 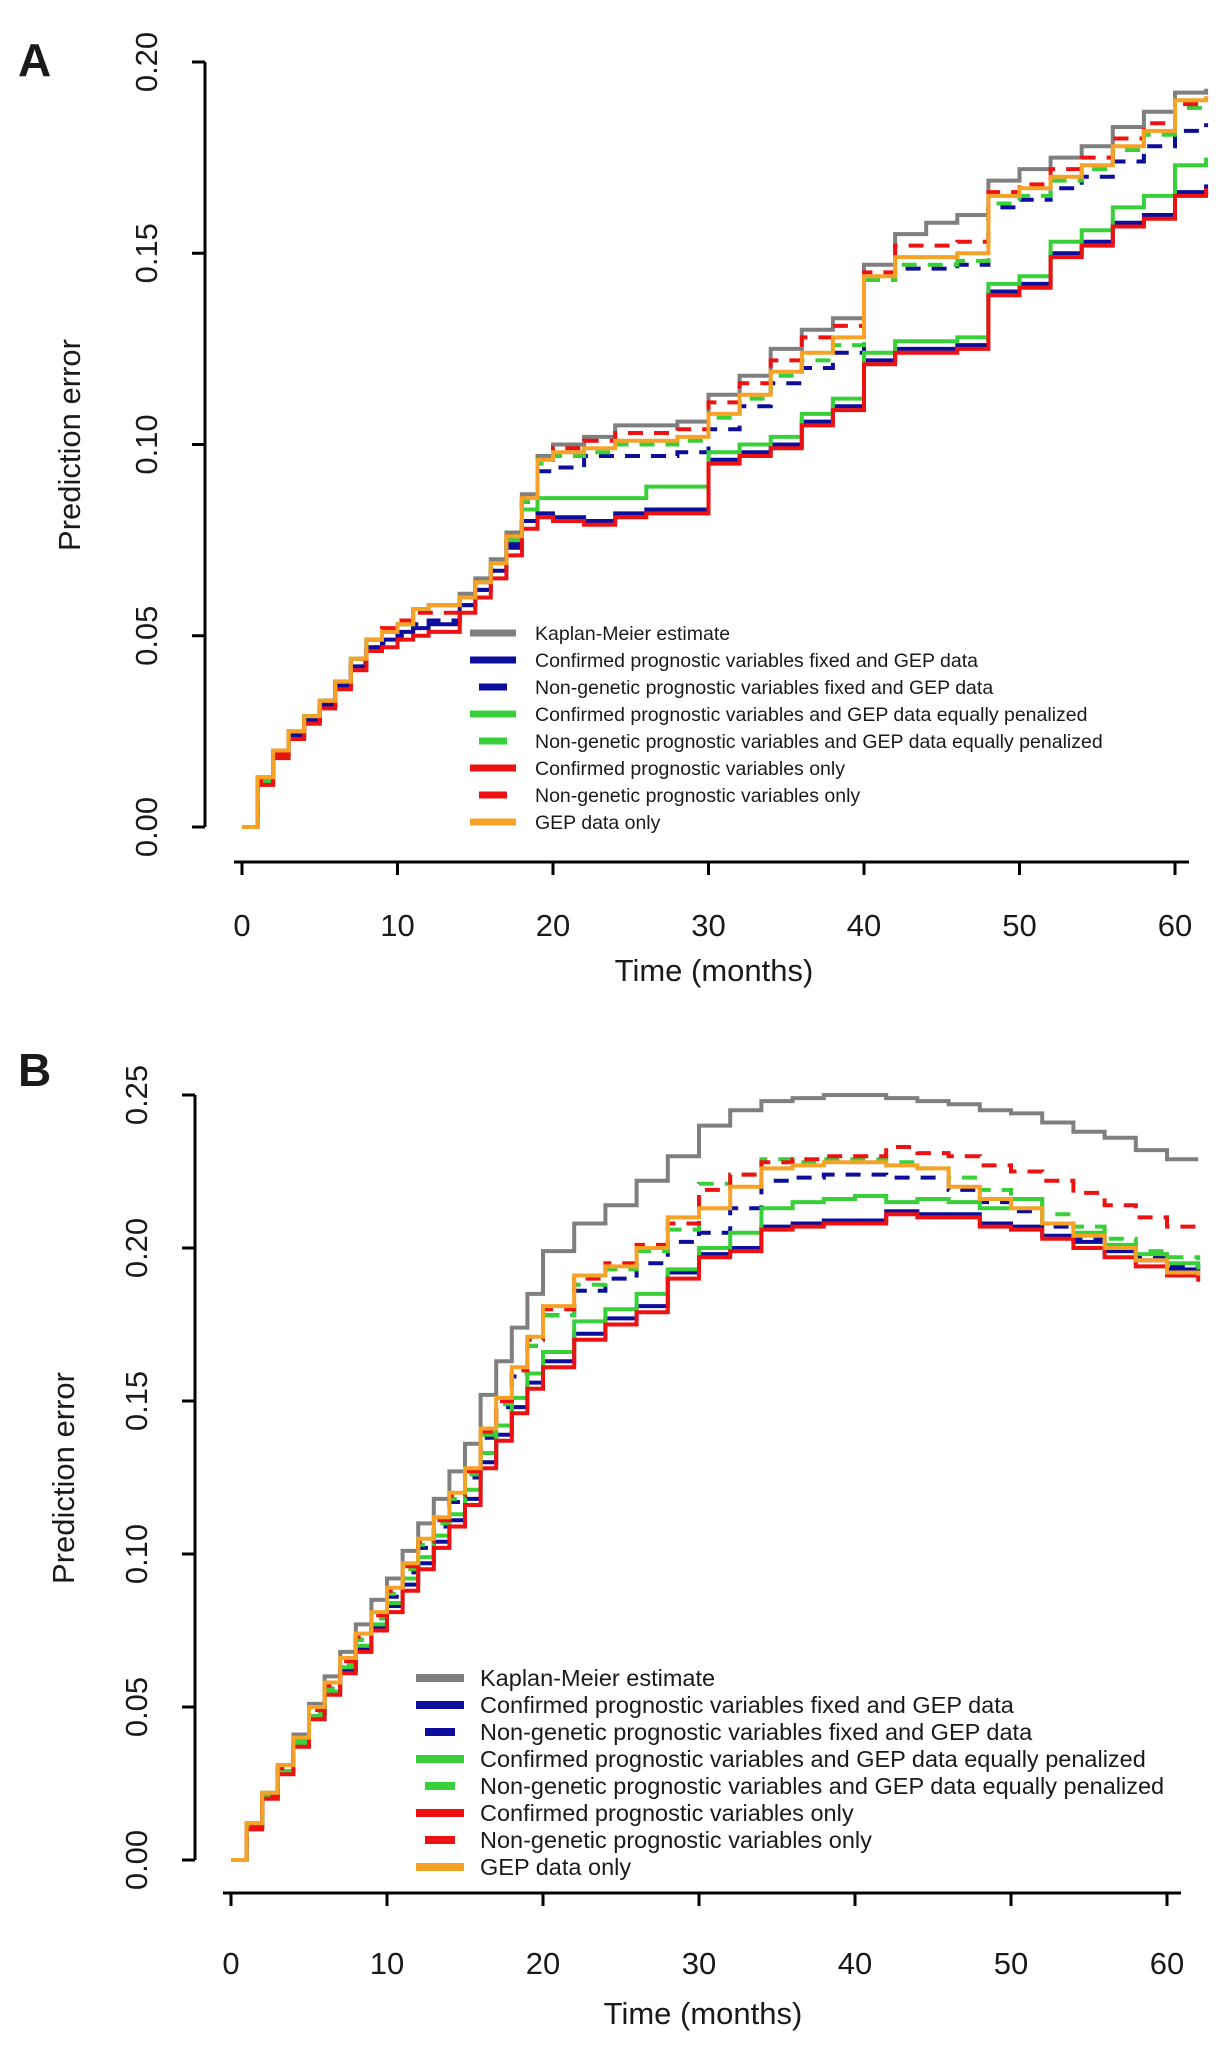 I want to click on panel-a-label: A, so click(x=34, y=60).